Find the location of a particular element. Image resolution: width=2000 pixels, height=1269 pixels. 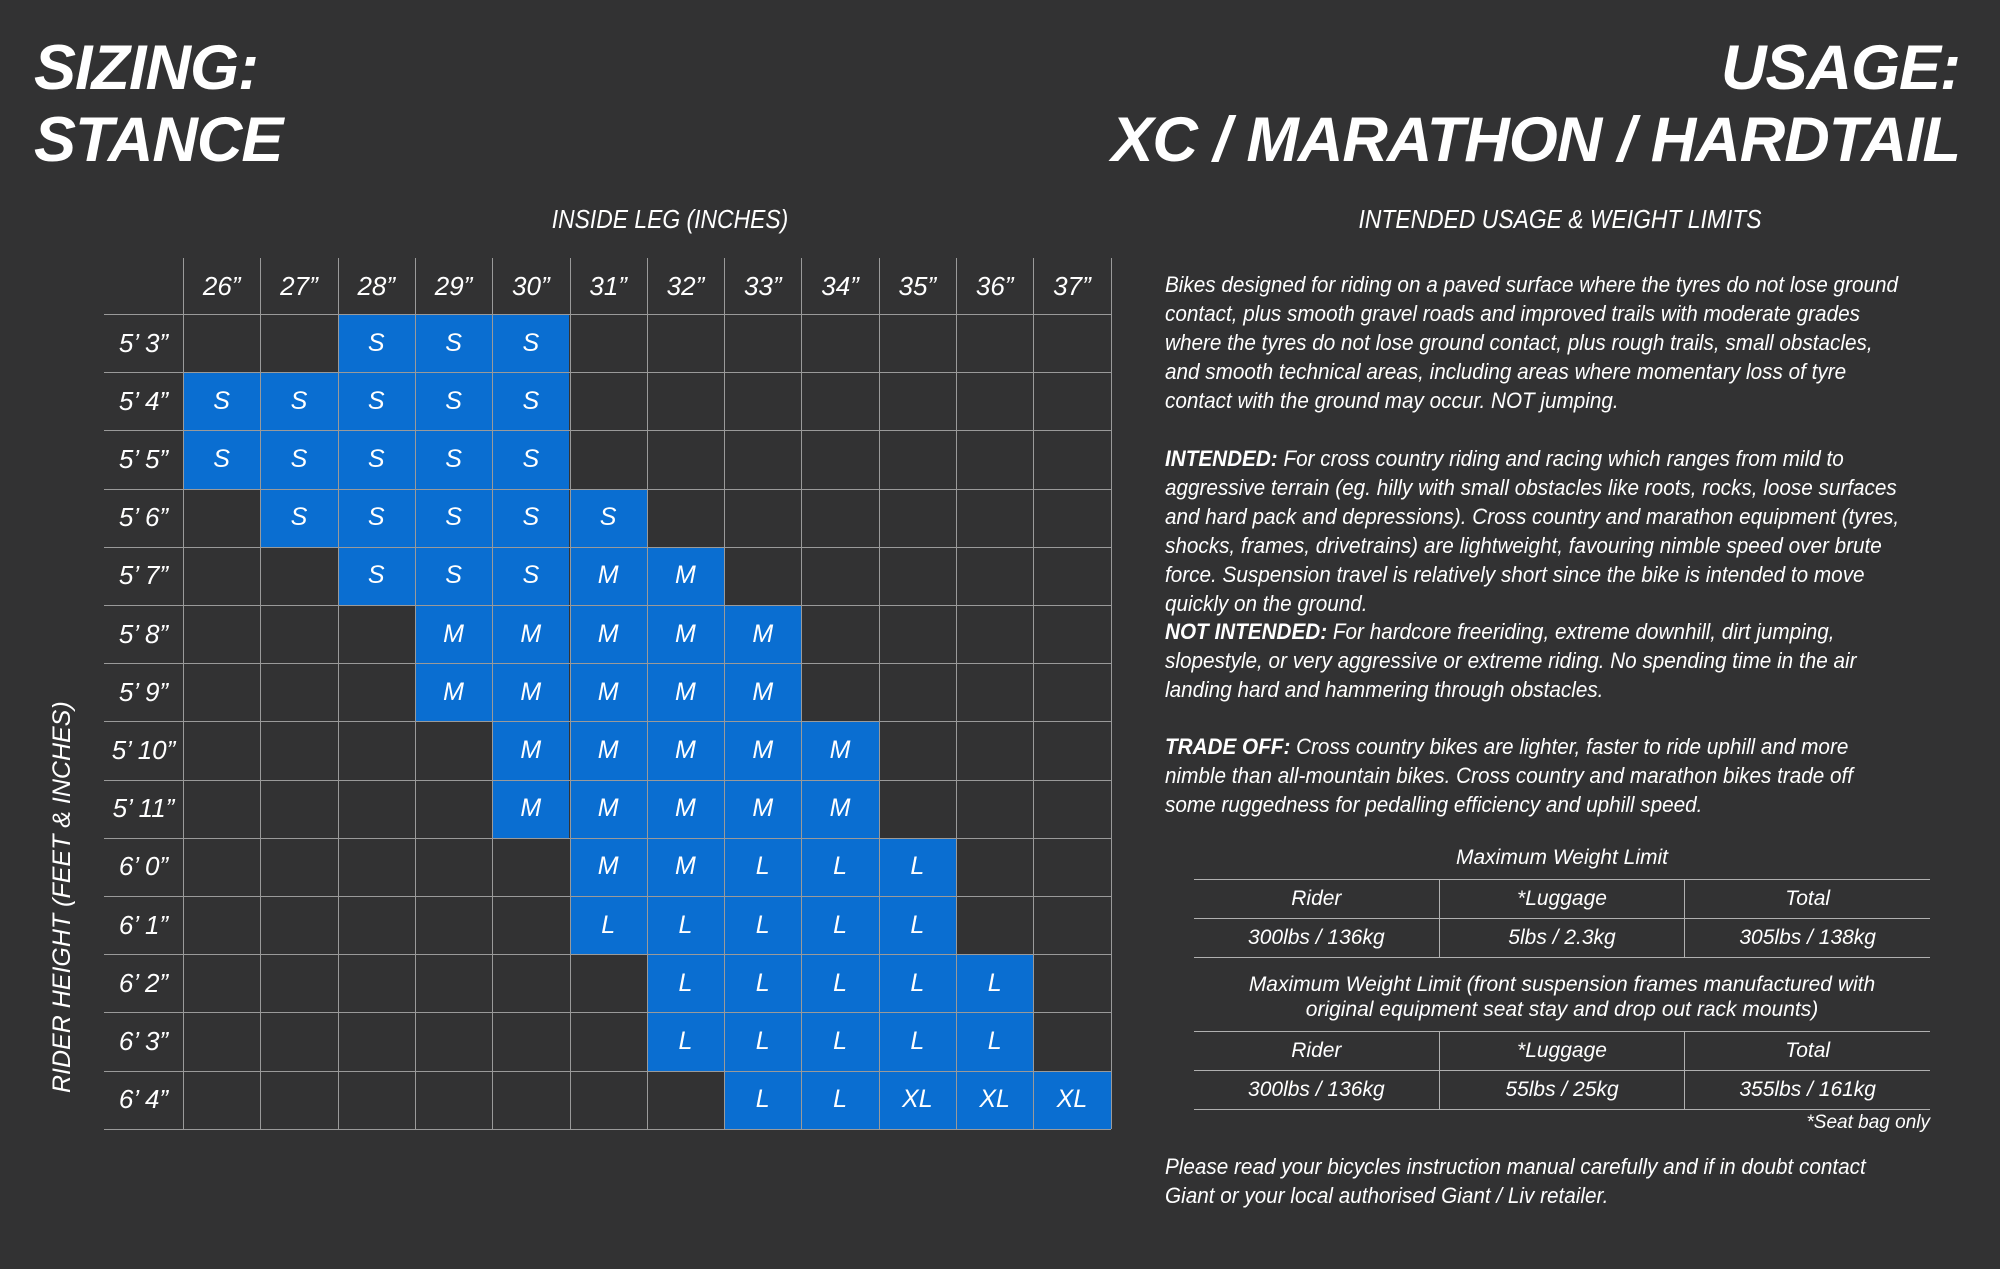

size-cell: XL is located at coordinates (995, 1099).